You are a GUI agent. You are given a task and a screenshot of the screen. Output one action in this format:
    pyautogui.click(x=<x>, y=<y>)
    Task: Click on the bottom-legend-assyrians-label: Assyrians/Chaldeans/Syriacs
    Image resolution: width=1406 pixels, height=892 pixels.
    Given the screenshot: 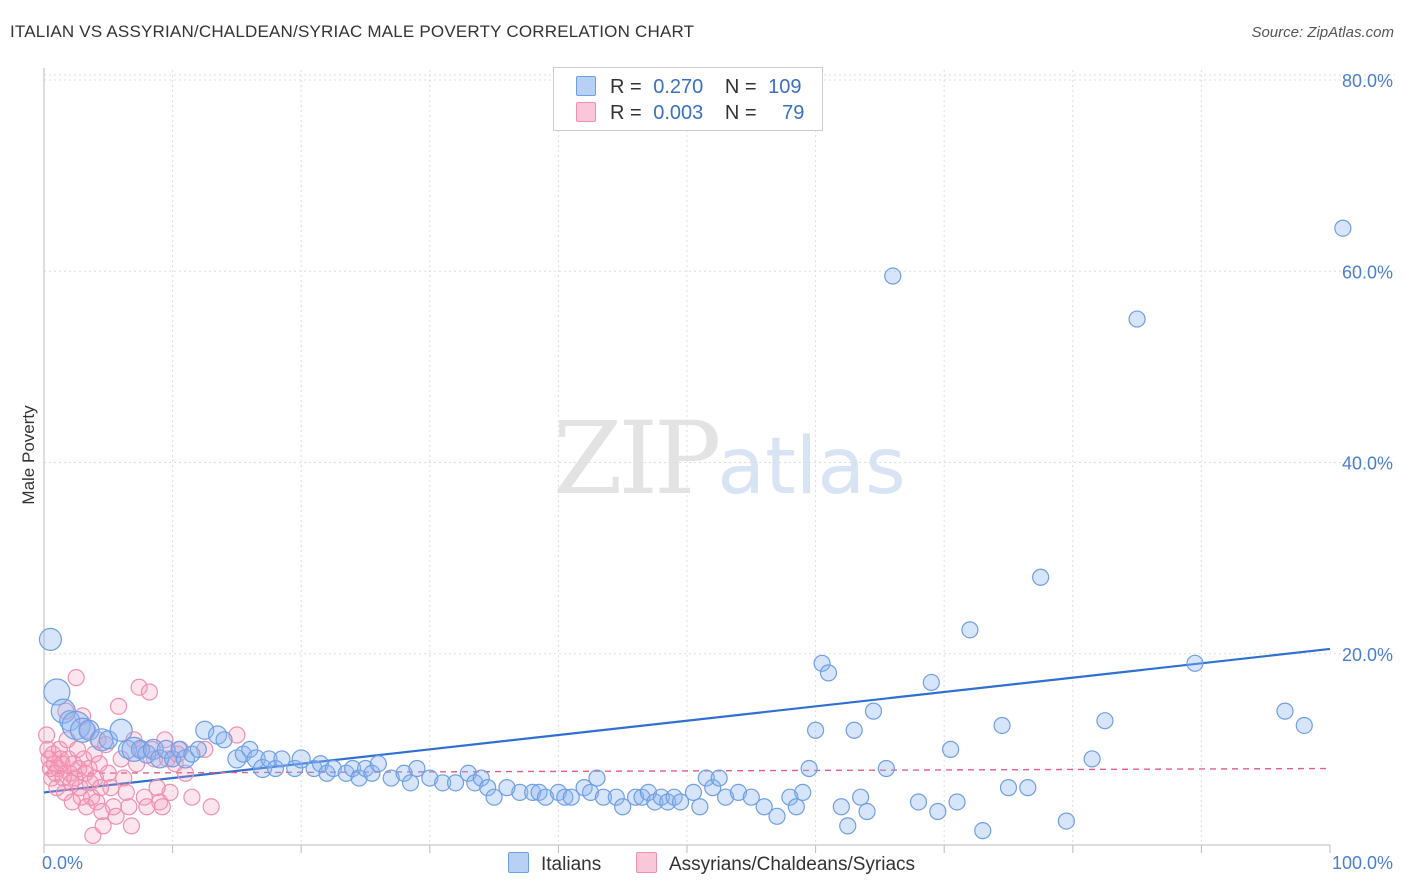 What is the action you would take?
    pyautogui.click(x=792, y=864)
    